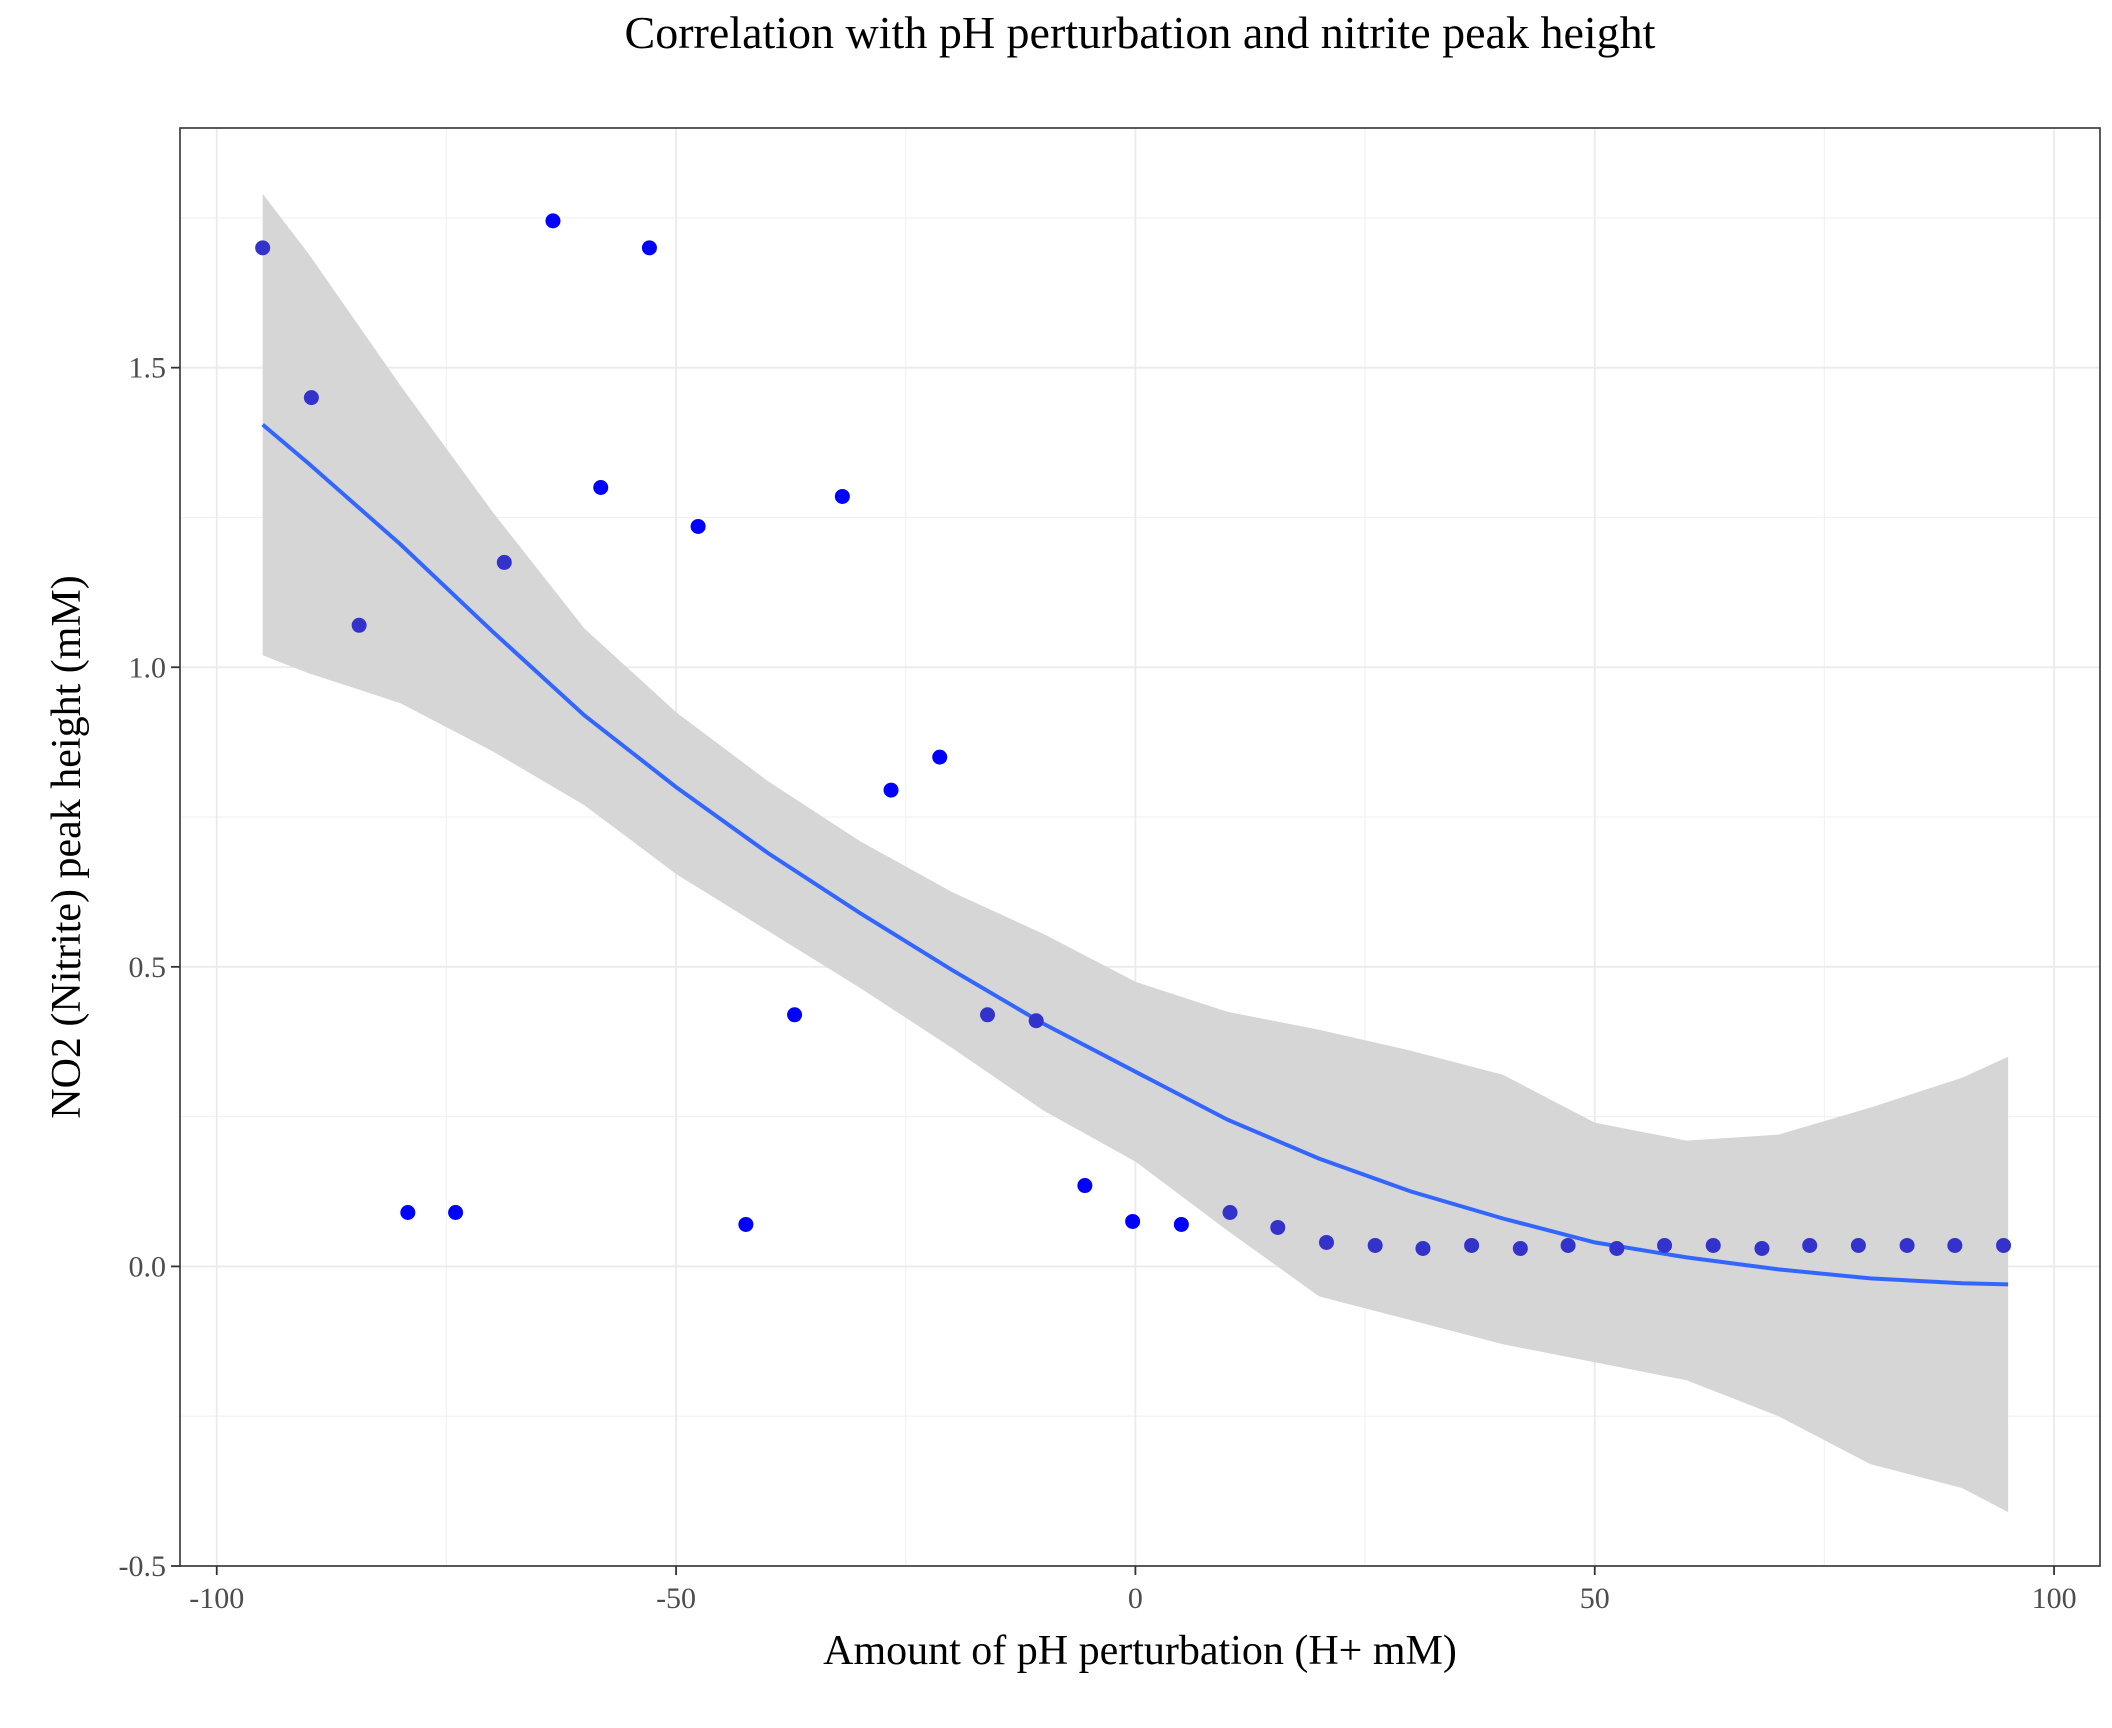 The image size is (2112, 1728). What do you see at coordinates (148, 368) in the screenshot?
I see `y-tick-label: 1.5` at bounding box center [148, 368].